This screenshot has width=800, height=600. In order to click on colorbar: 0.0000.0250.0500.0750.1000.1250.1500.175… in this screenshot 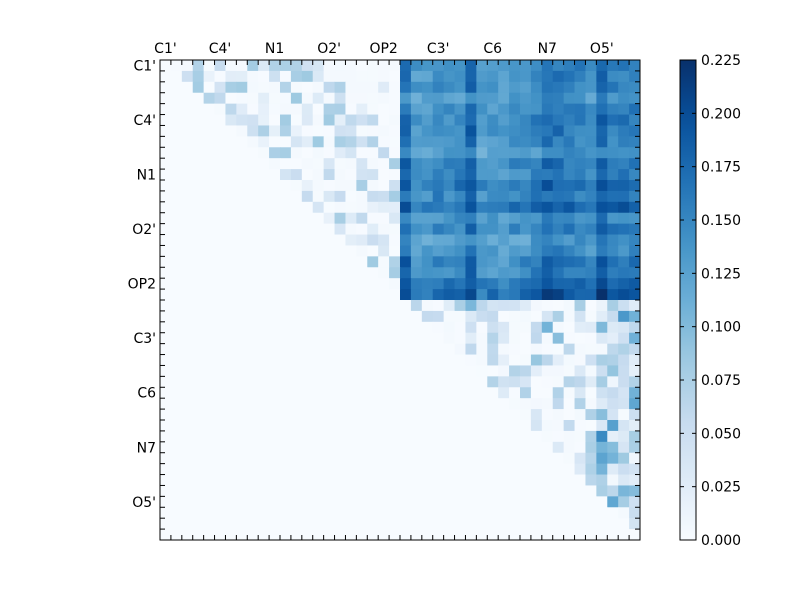, I will do `click(710, 301)`.